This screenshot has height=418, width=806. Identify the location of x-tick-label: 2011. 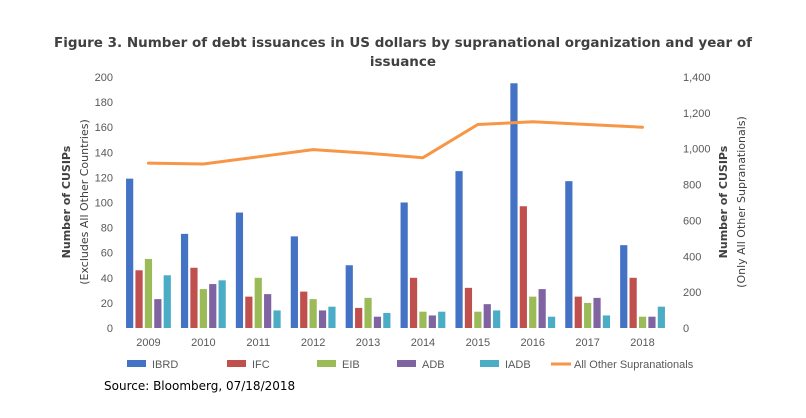
(258, 343).